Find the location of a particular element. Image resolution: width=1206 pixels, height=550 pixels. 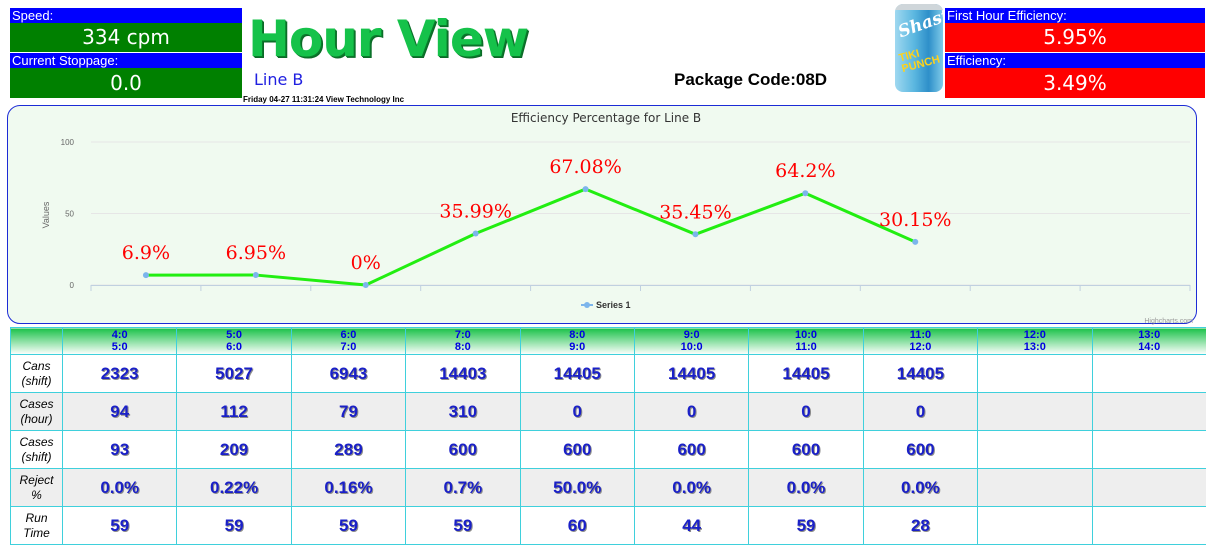

table-cell: 112 is located at coordinates (234, 411).